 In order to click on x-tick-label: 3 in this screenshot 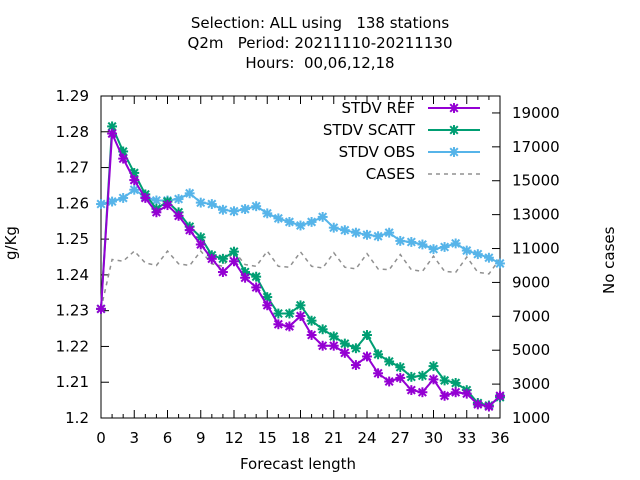, I will do `click(134, 438)`.